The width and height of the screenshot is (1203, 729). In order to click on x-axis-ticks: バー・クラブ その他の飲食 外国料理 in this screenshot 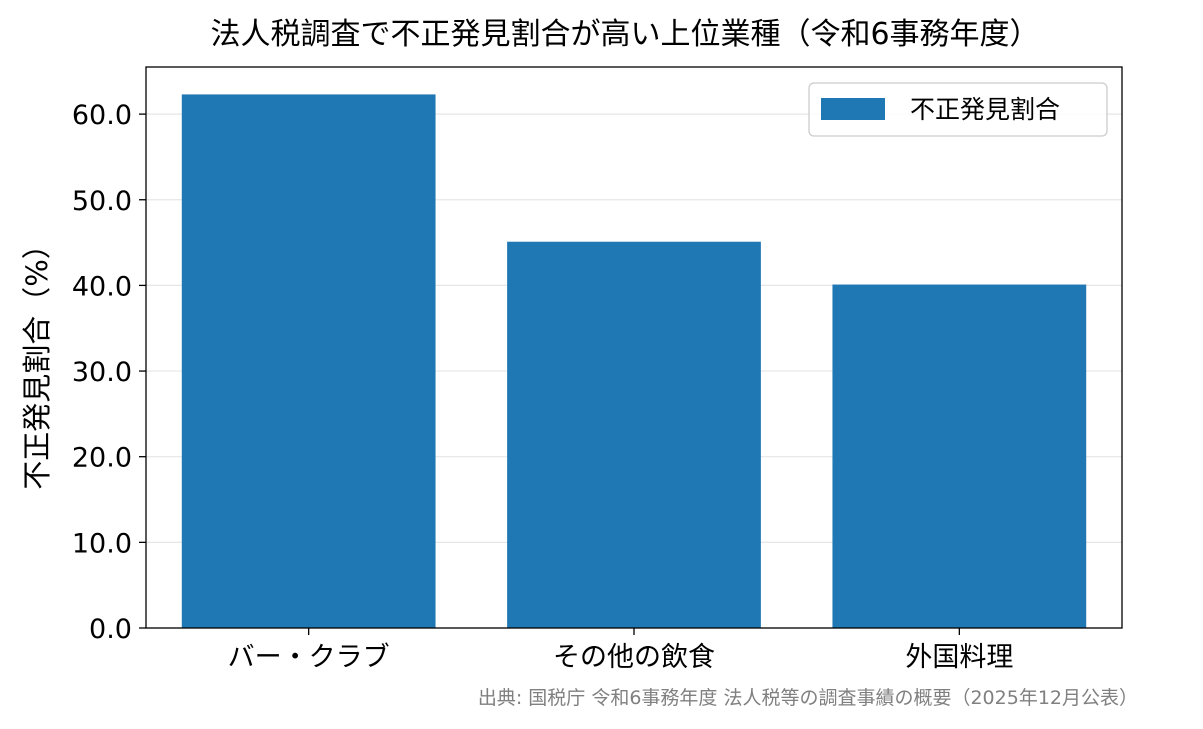, I will do `click(620, 650)`.